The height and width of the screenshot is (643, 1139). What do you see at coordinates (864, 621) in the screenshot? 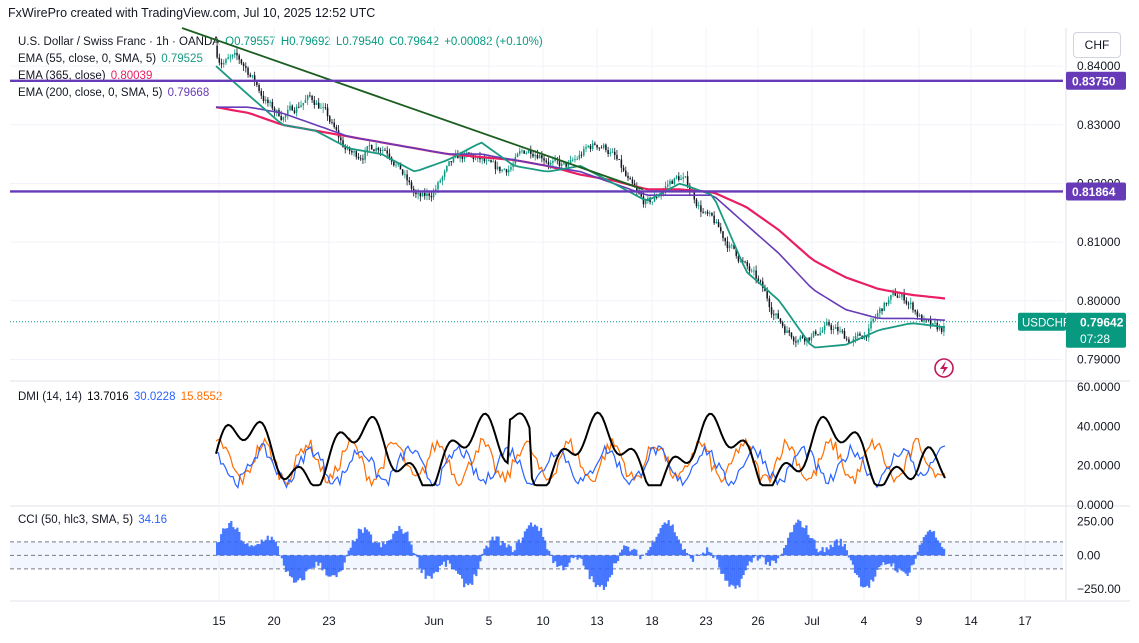
I see `x-tick-label: 4` at bounding box center [864, 621].